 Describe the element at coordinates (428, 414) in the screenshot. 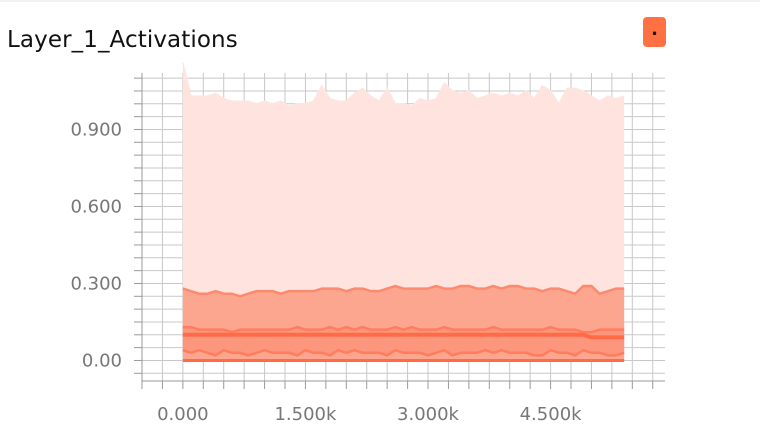

I see `x-tick-label-2: 3.000k` at that location.